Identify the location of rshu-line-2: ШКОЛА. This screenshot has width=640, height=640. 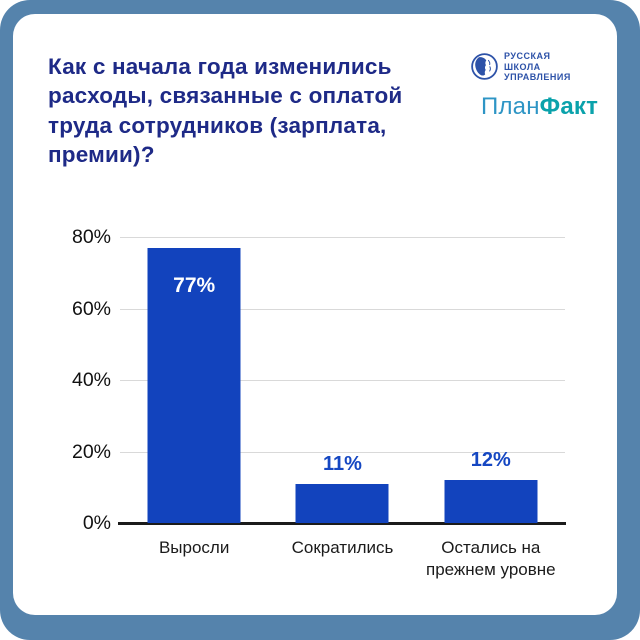
(522, 66).